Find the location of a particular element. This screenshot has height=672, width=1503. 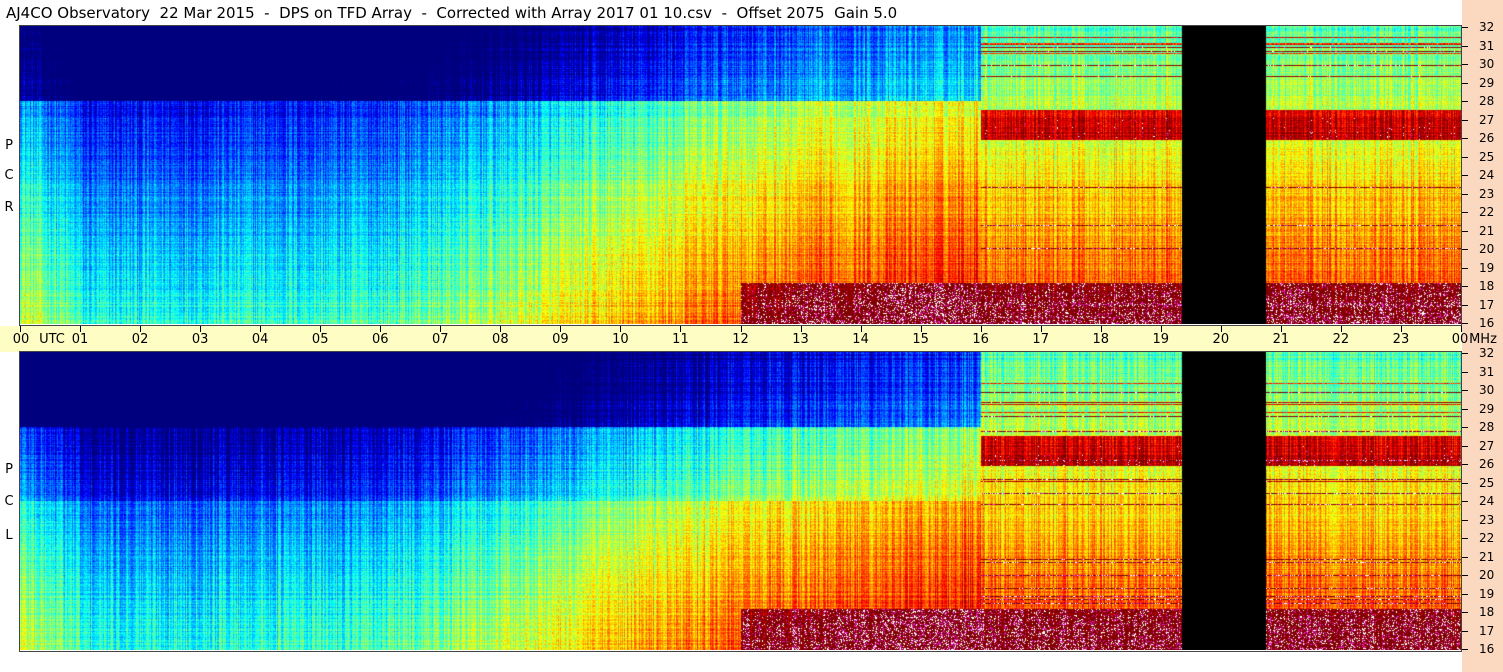

time-tick-label: 09 is located at coordinates (560, 339).